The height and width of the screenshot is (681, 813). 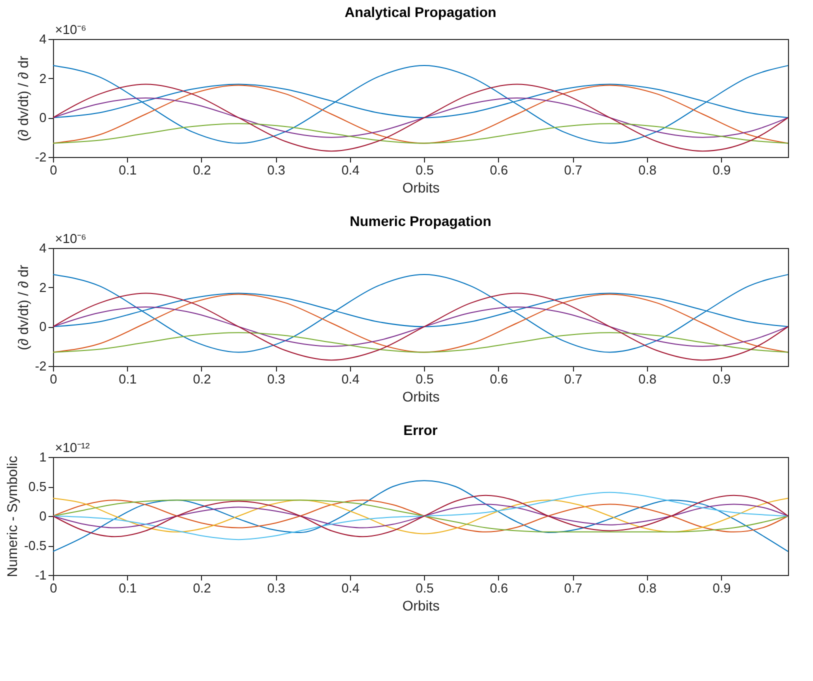 I want to click on chart-title: Error, so click(x=420, y=430).